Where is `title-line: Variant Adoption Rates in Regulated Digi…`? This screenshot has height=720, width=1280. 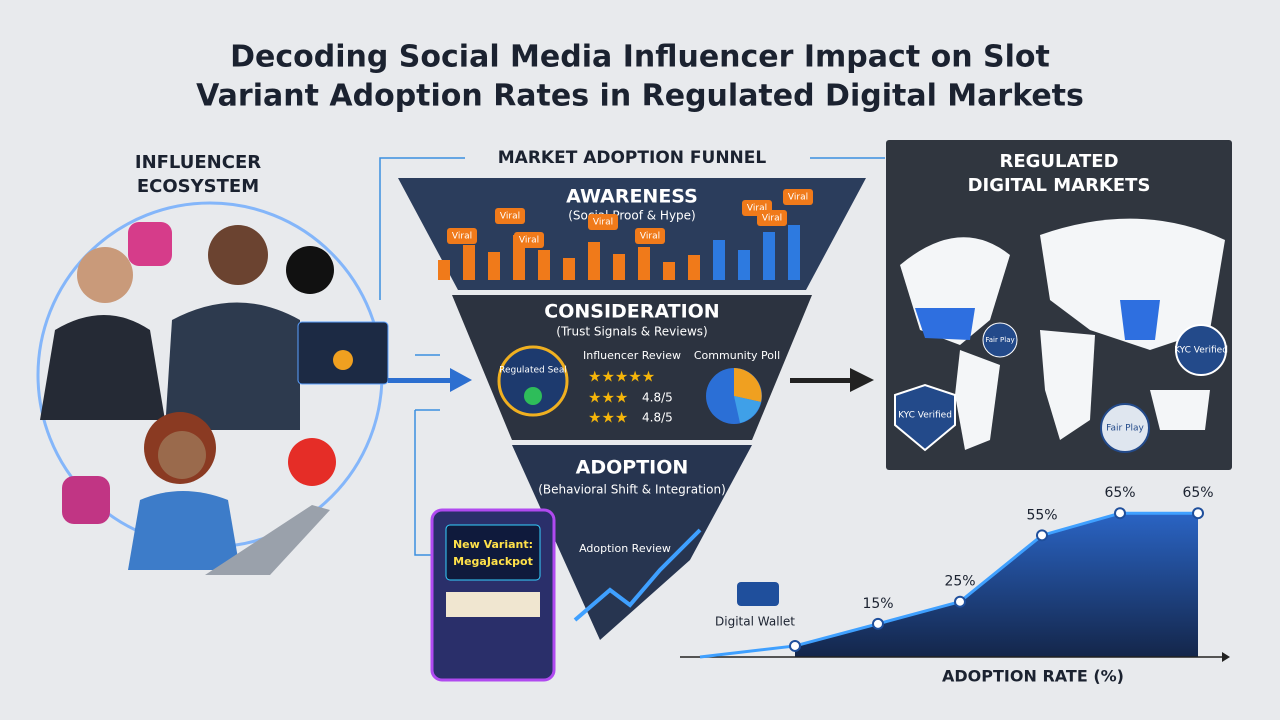 title-line: Variant Adoption Rates in Regulated Digi… is located at coordinates (640, 96).